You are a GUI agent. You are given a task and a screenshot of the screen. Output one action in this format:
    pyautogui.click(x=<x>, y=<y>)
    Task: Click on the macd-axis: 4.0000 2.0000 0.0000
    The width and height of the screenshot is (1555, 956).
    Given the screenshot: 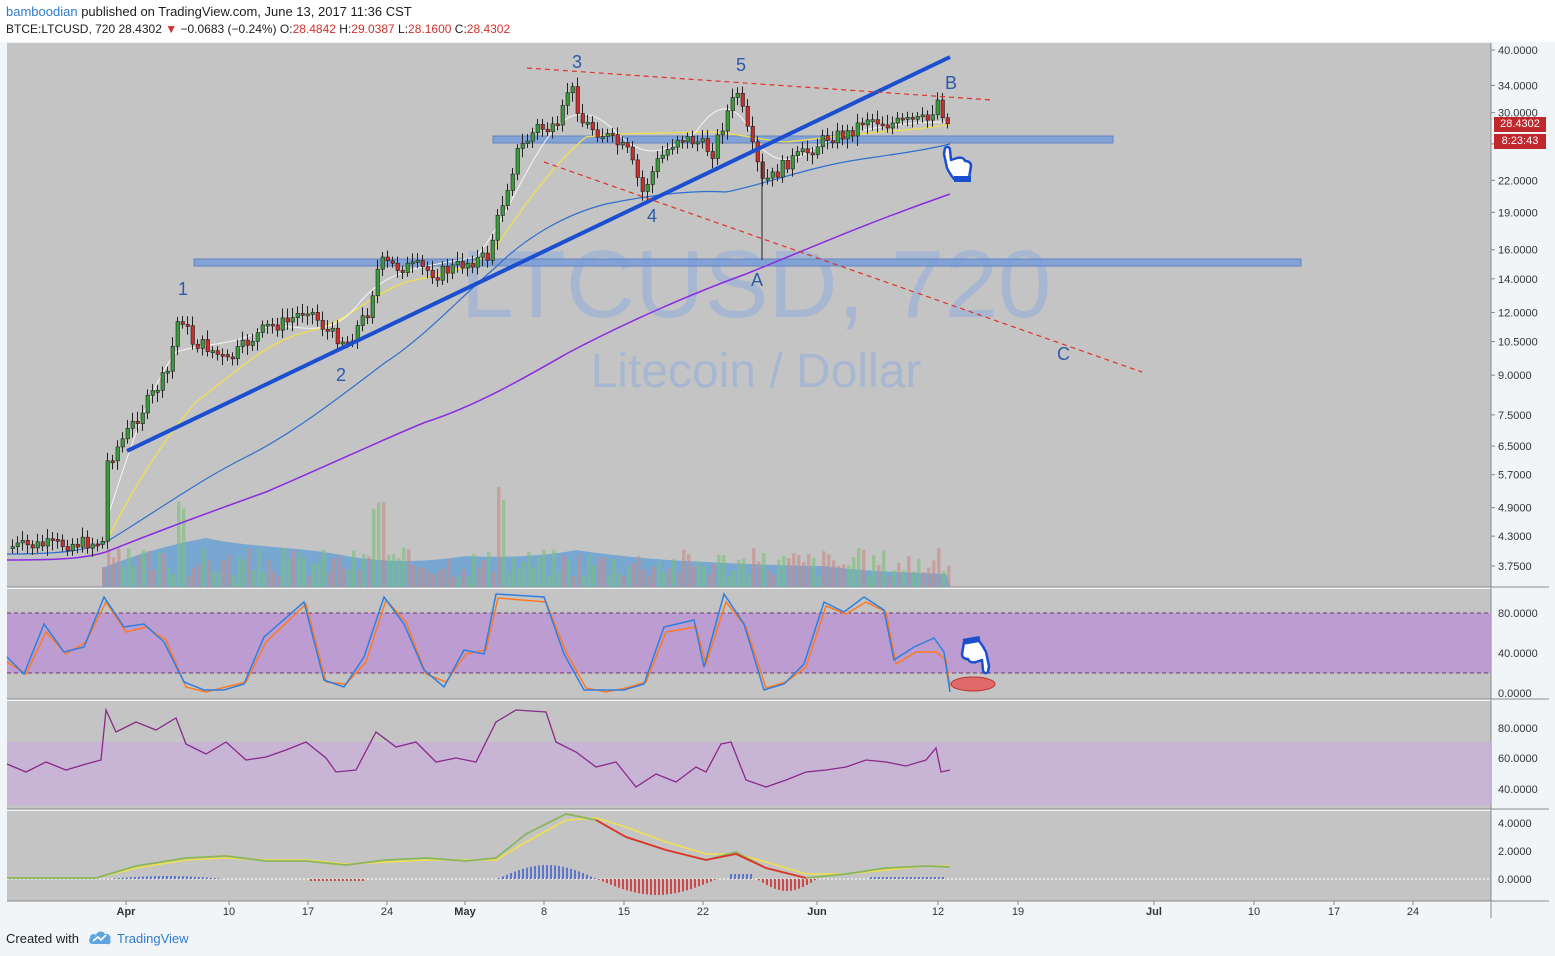 What is the action you would take?
    pyautogui.click(x=1515, y=852)
    